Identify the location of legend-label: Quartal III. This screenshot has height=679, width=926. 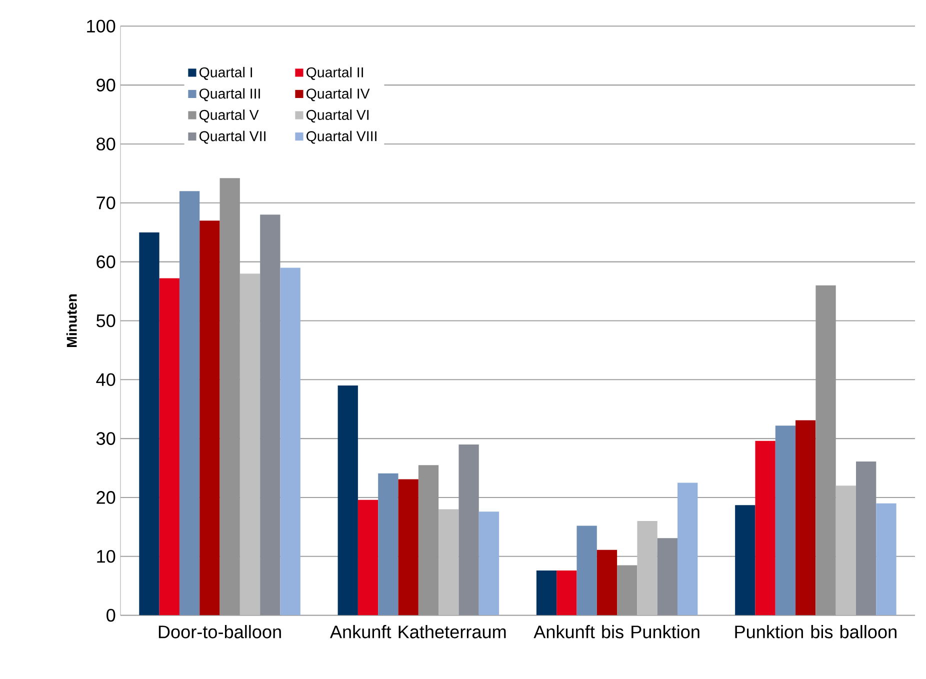
(229, 95).